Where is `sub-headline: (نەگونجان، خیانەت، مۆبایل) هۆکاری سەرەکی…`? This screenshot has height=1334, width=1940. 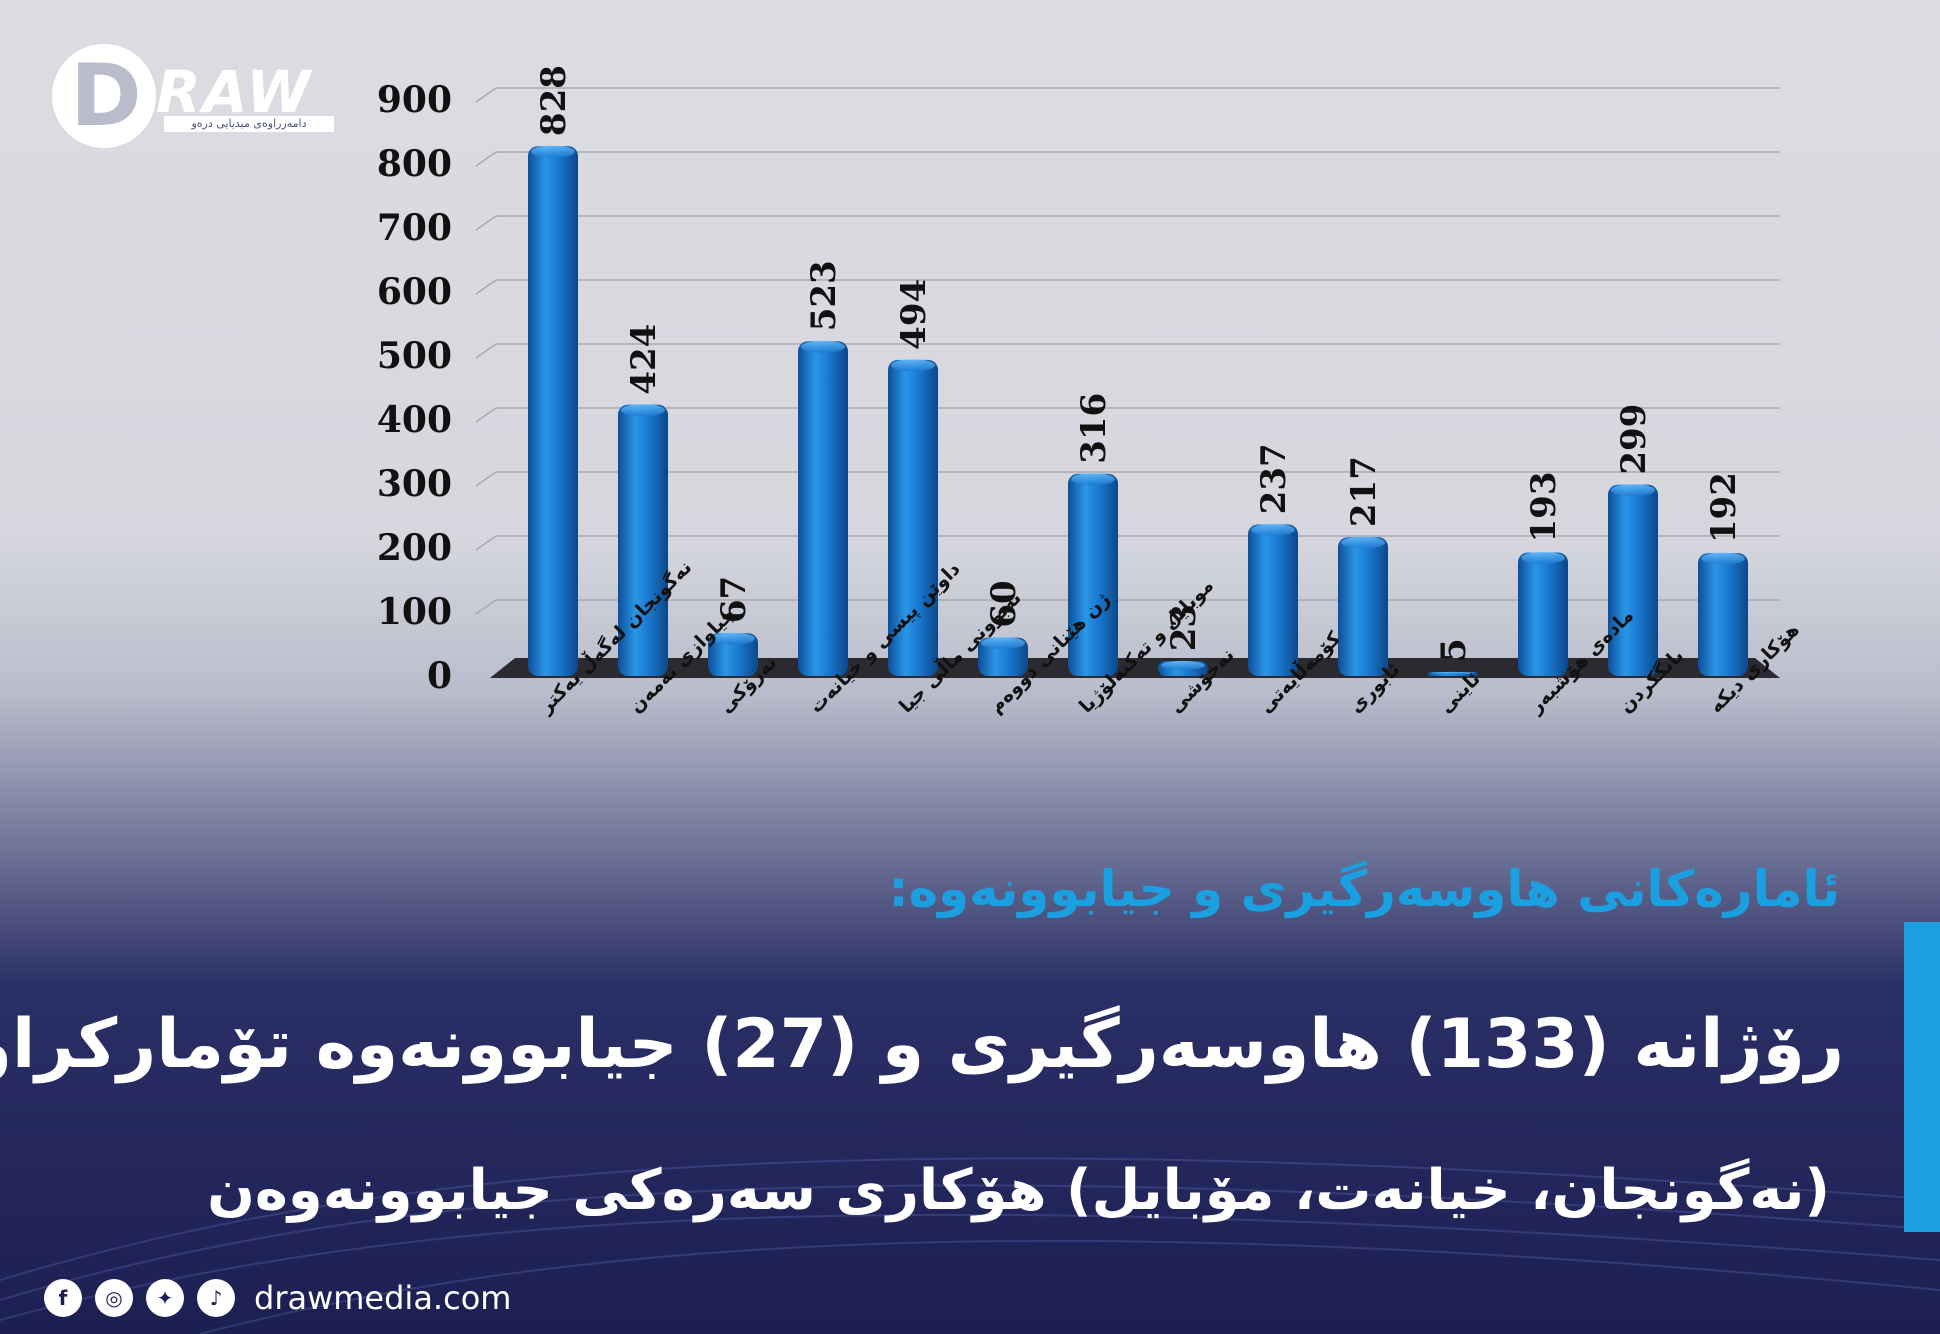 sub-headline: (نەگونجان، خیانەت، مۆبایل) هۆکاری سەرەکی… is located at coordinates (1018, 1190).